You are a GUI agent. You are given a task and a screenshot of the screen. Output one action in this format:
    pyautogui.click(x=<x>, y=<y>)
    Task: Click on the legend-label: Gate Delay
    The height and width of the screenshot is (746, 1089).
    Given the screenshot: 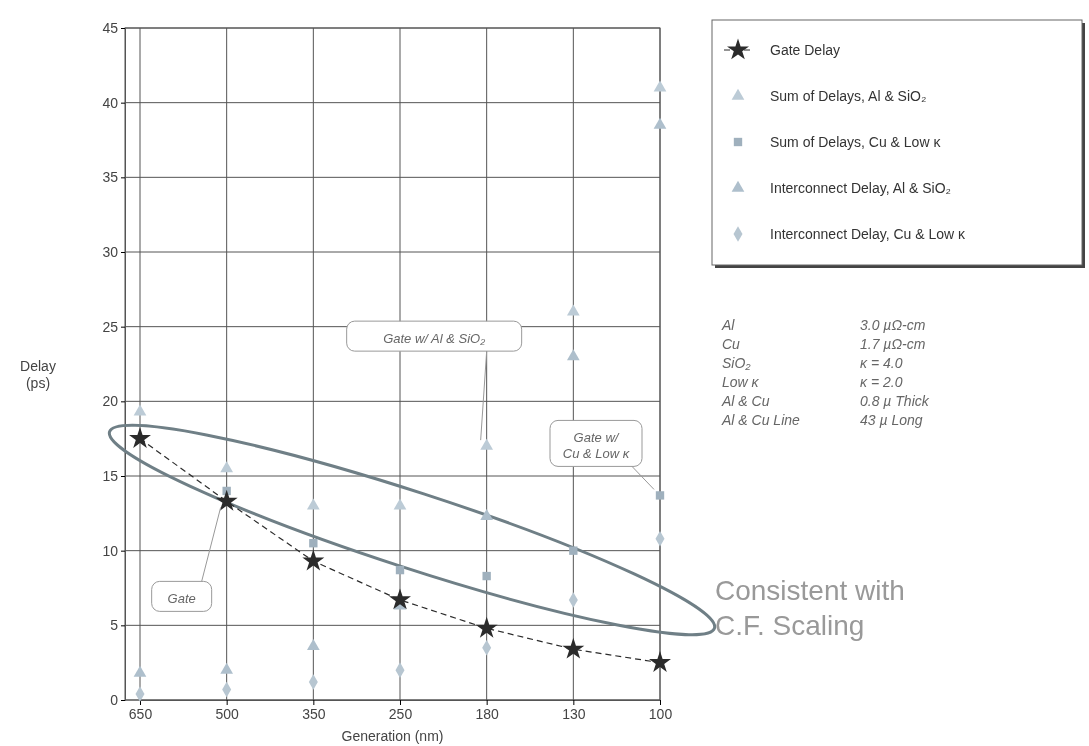 What is the action you would take?
    pyautogui.click(x=805, y=50)
    